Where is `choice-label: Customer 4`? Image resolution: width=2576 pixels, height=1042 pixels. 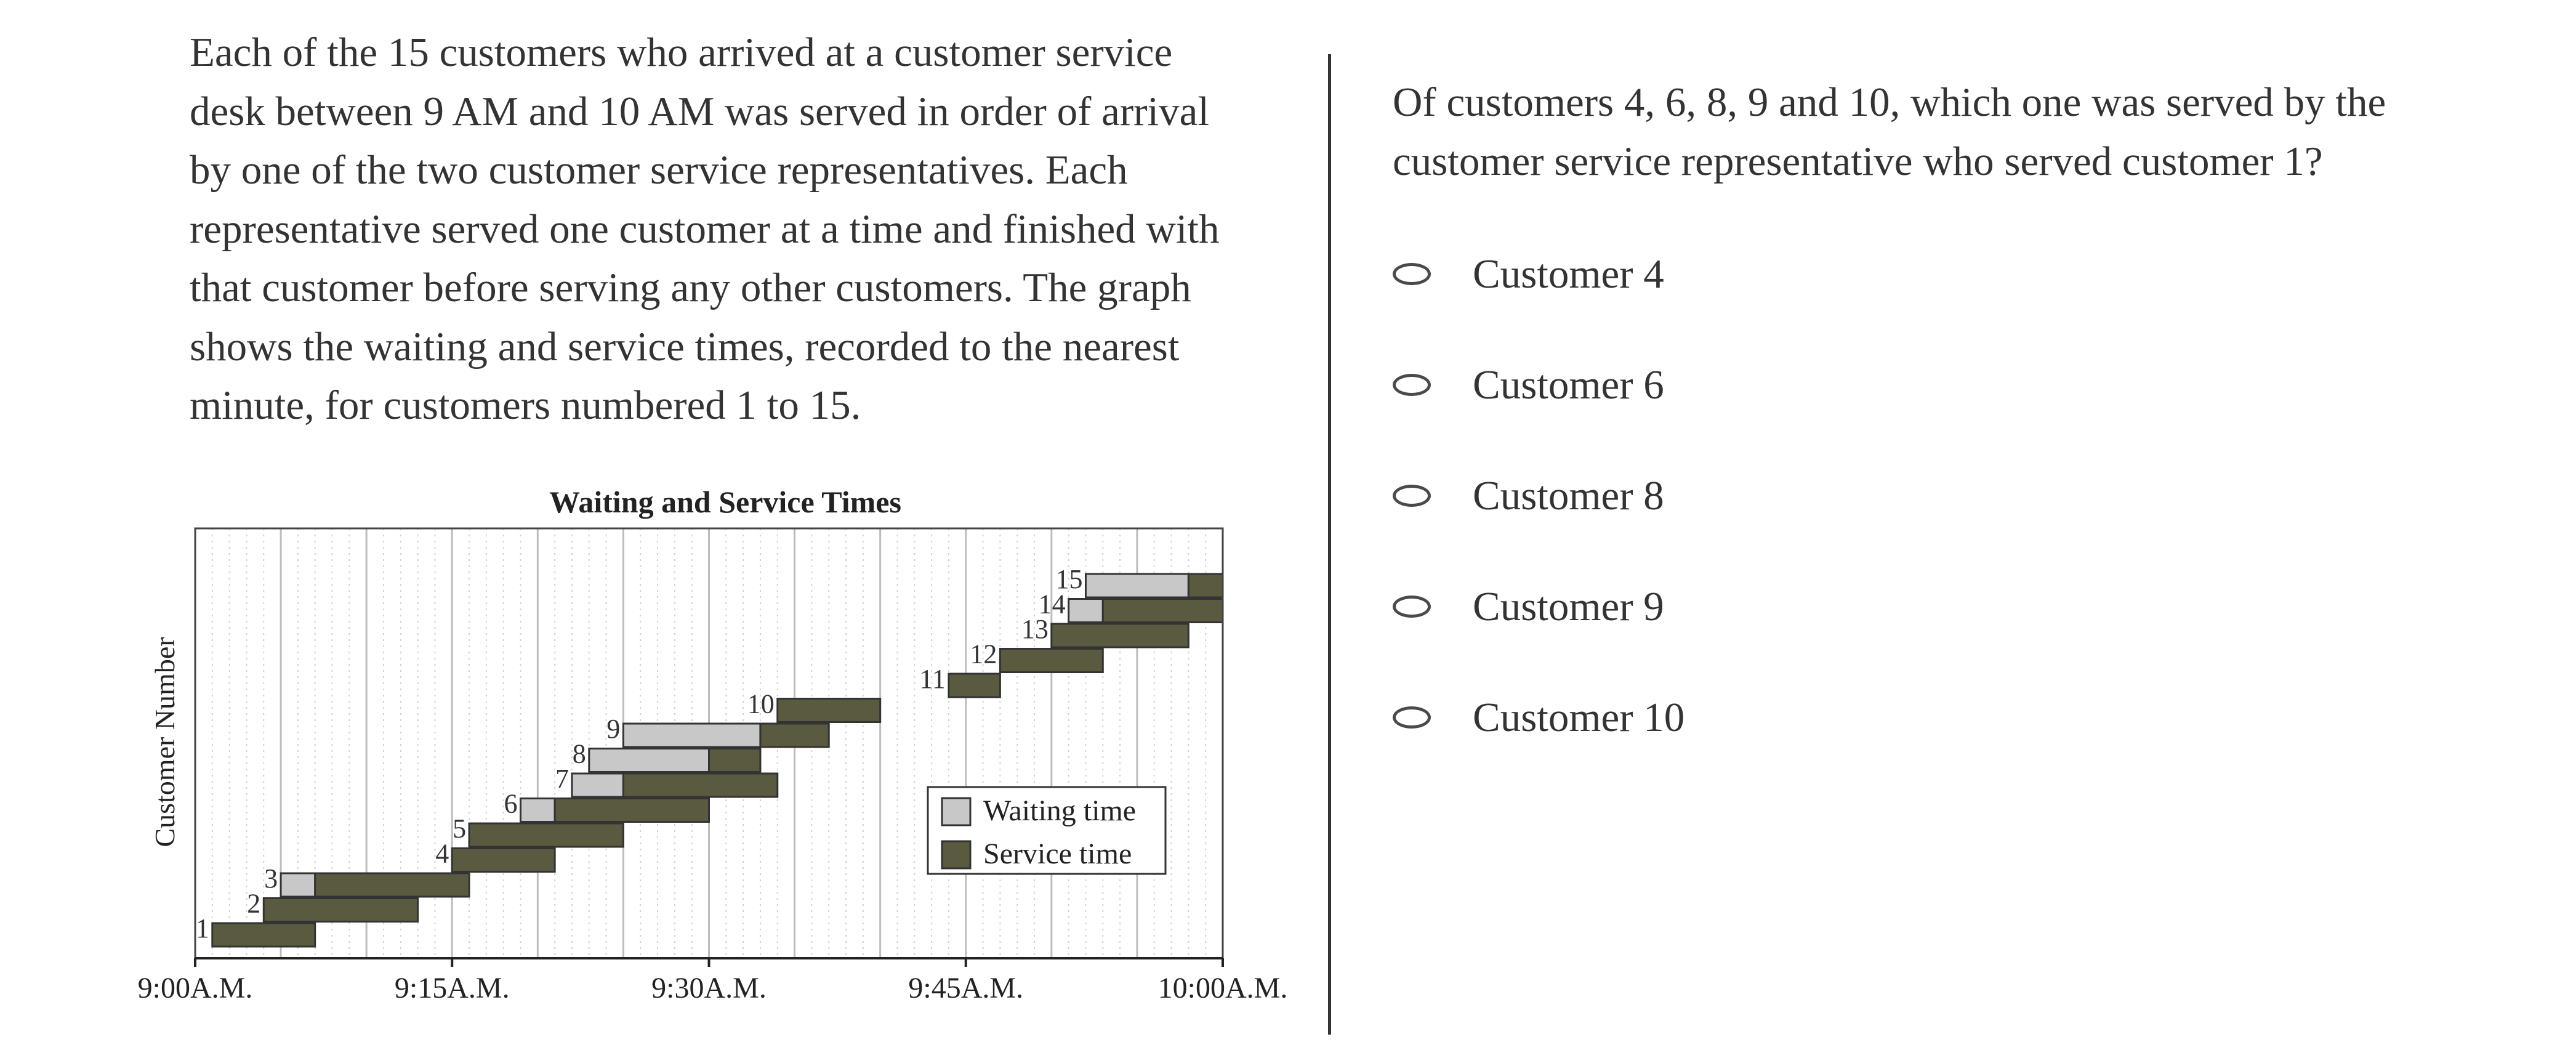
choice-label: Customer 4 is located at coordinates (1568, 274).